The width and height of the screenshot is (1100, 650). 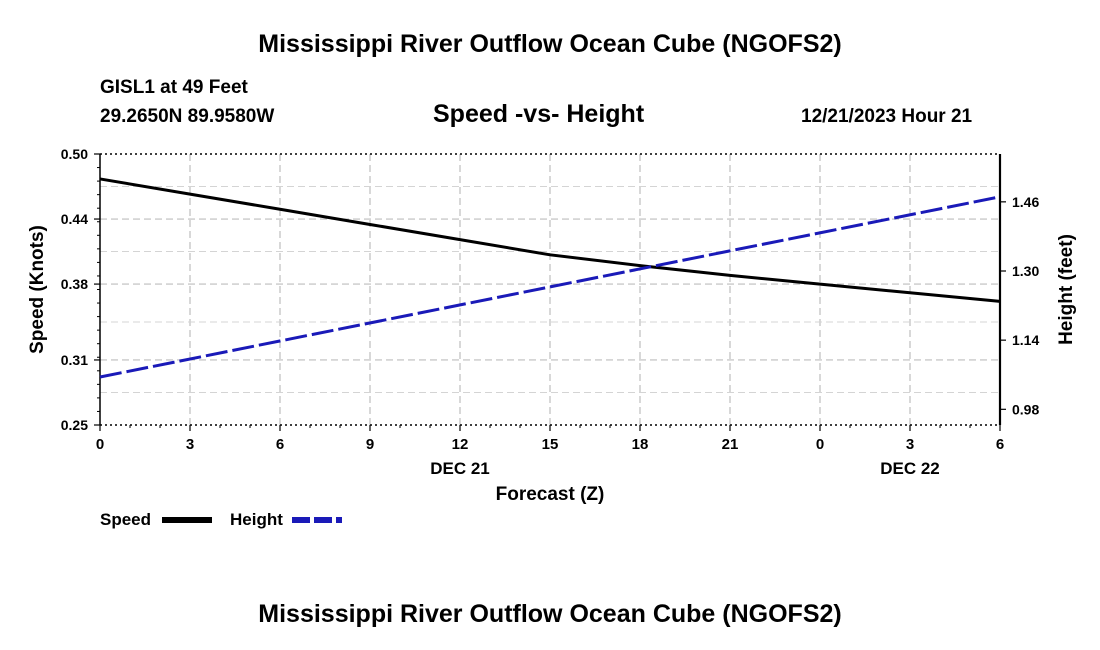 I want to click on forecast-date-label: 12/21/2023 Hour 21, so click(x=887, y=116).